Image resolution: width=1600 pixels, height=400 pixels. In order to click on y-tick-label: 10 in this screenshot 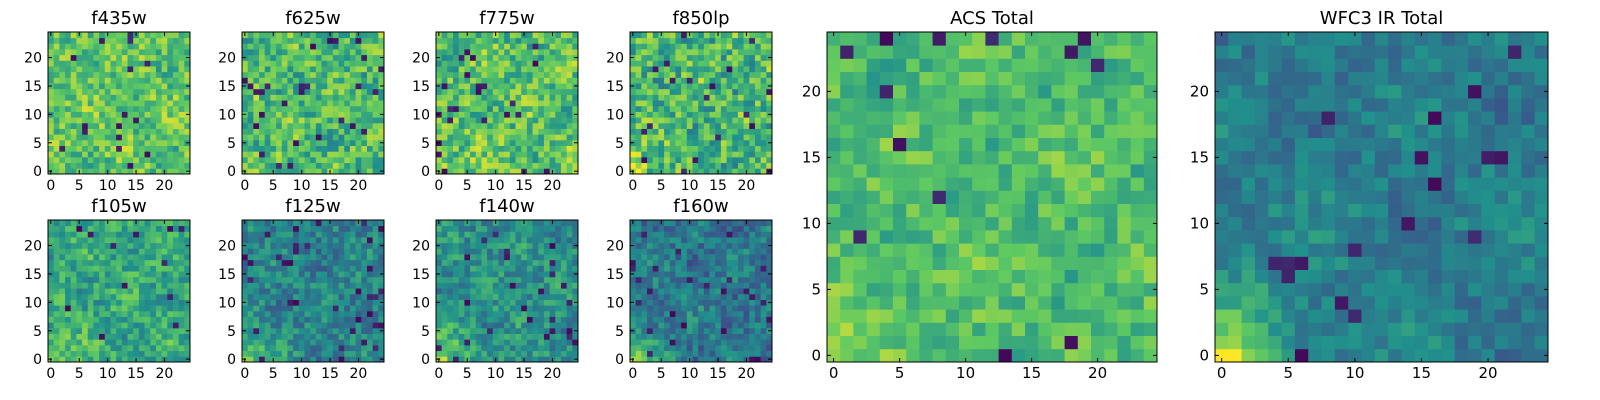, I will do `click(615, 115)`.